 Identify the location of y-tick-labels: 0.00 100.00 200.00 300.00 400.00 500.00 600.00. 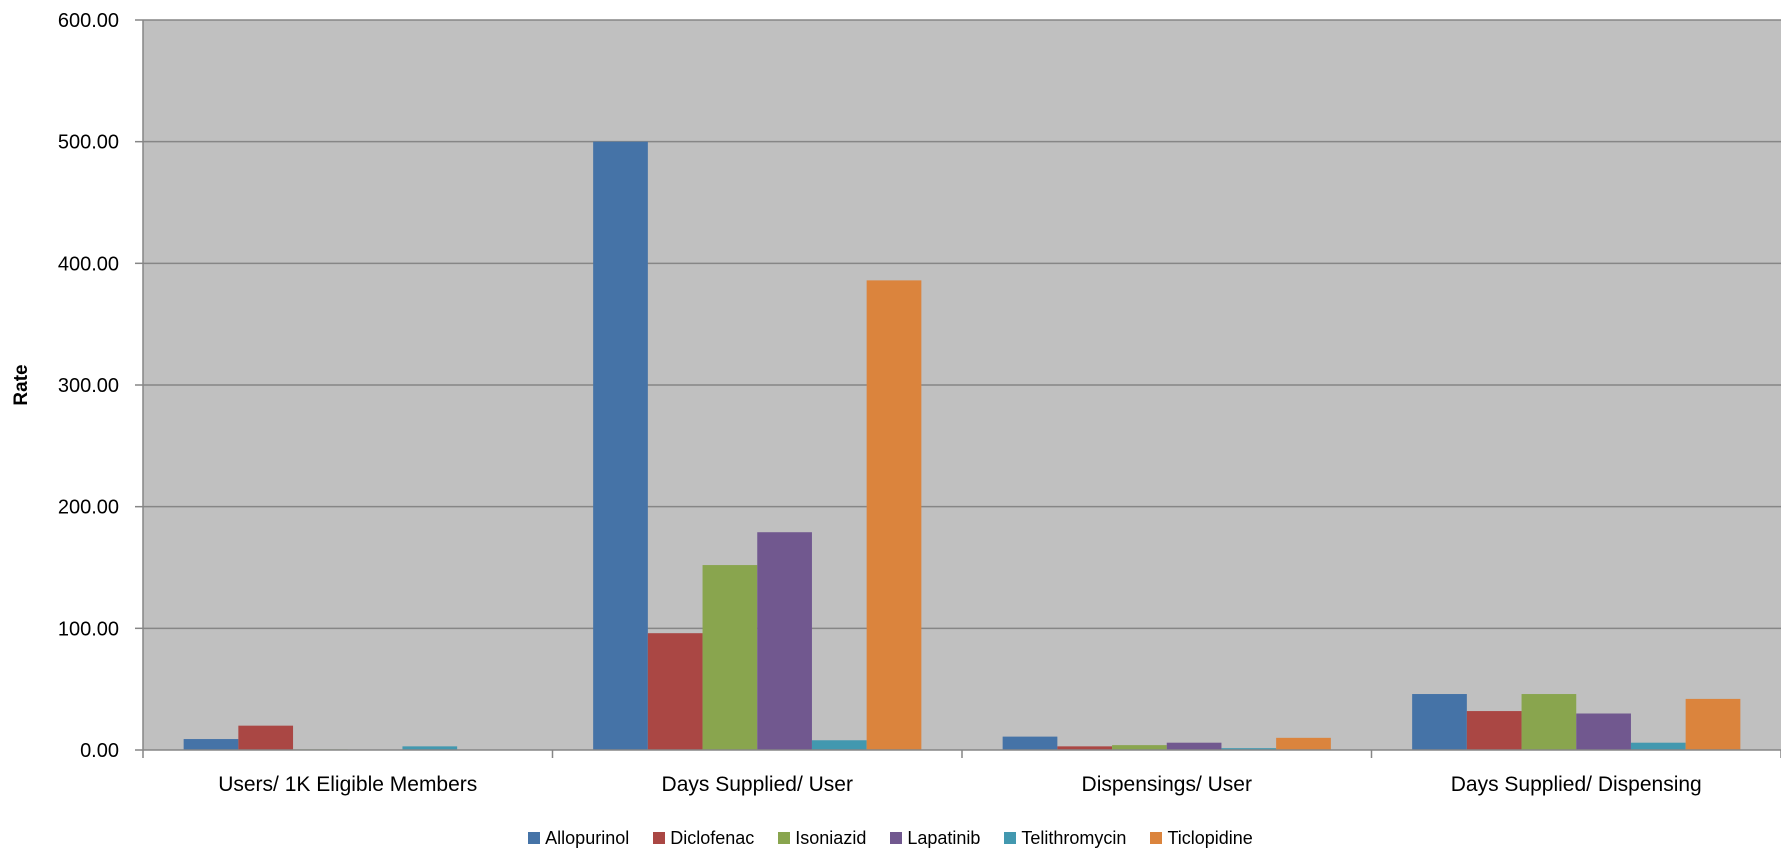
(88, 386).